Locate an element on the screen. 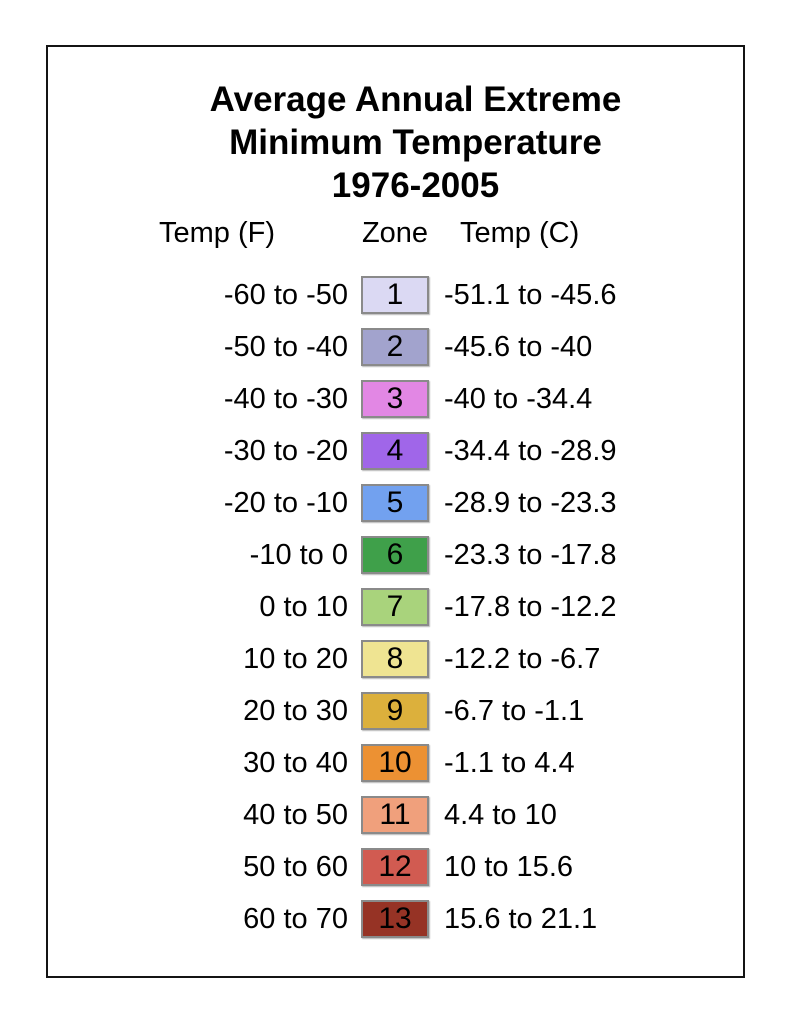 The image size is (791, 1024). zone-number: 1 is located at coordinates (395, 294).